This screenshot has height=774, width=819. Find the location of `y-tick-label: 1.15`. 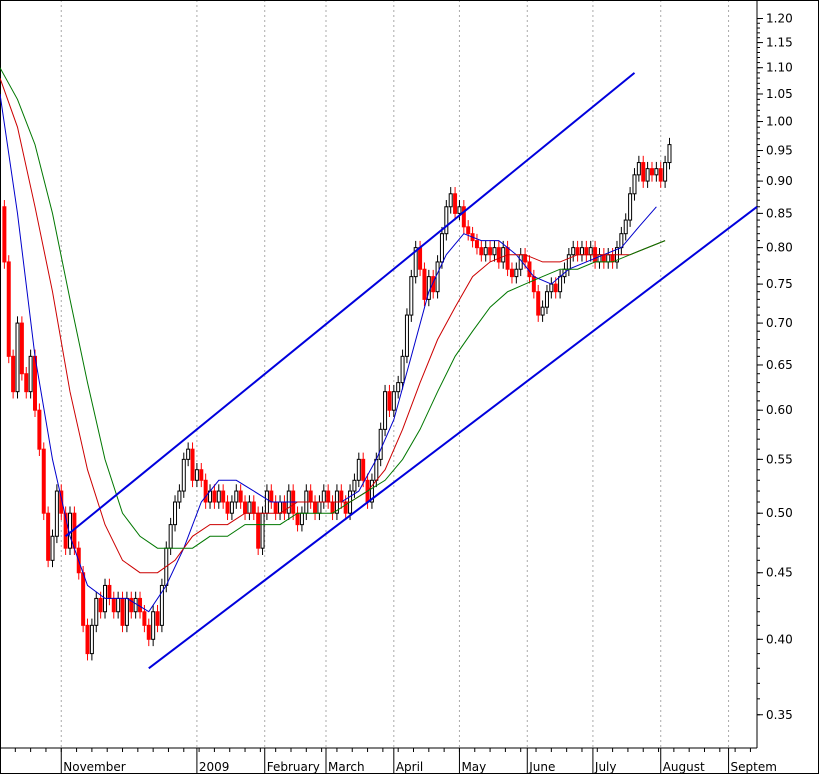

y-tick-label: 1.15 is located at coordinates (779, 43).